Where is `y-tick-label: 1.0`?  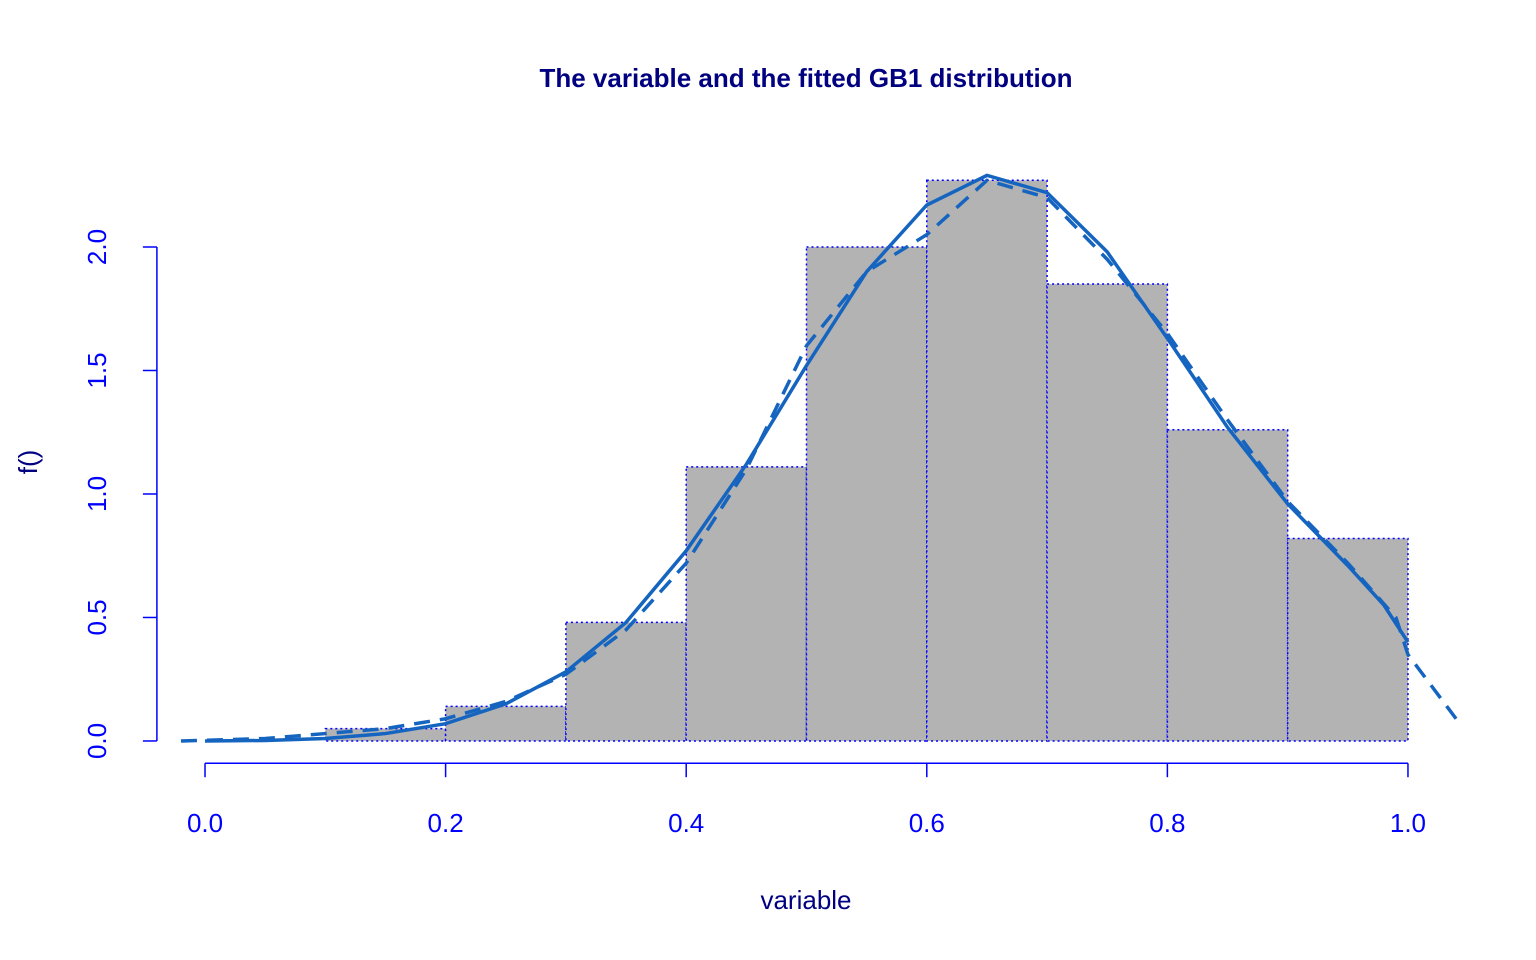
y-tick-label: 1.0 is located at coordinates (97, 494).